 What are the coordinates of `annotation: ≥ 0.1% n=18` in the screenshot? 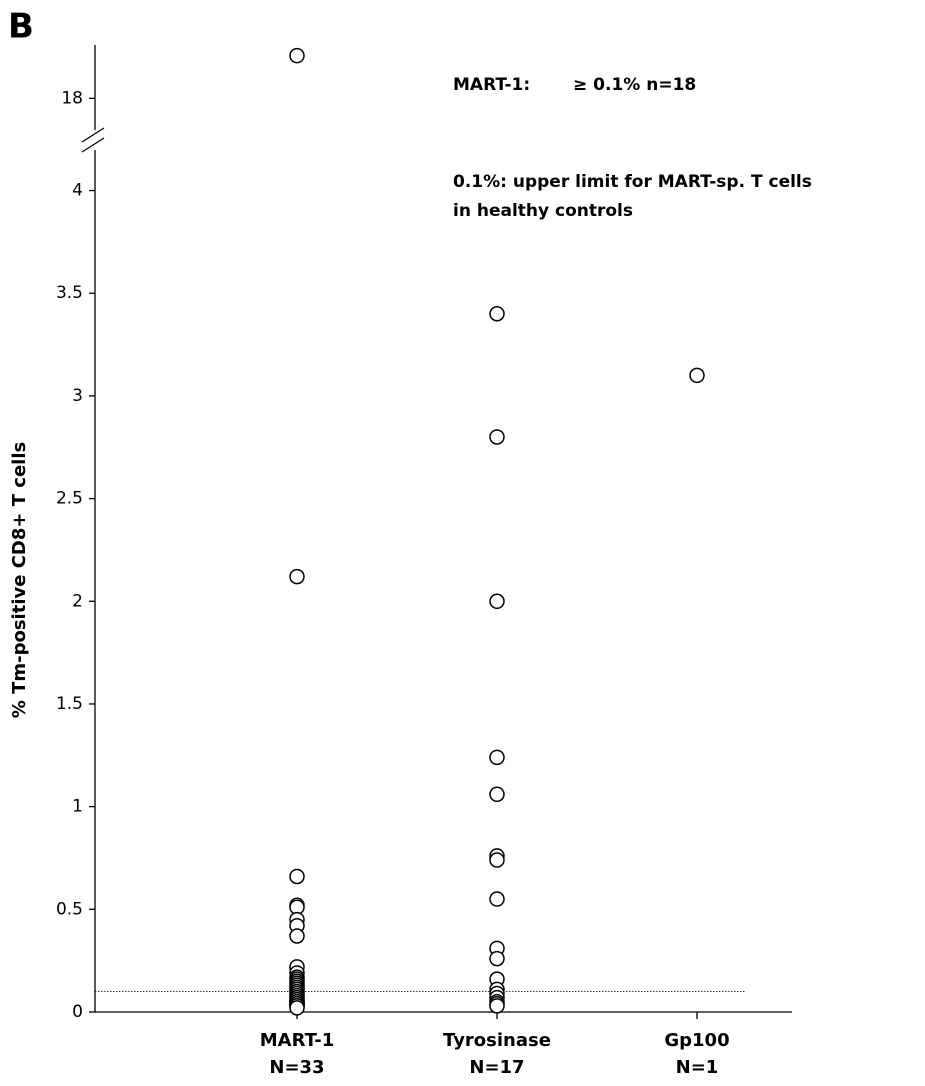 It's located at (634, 85).